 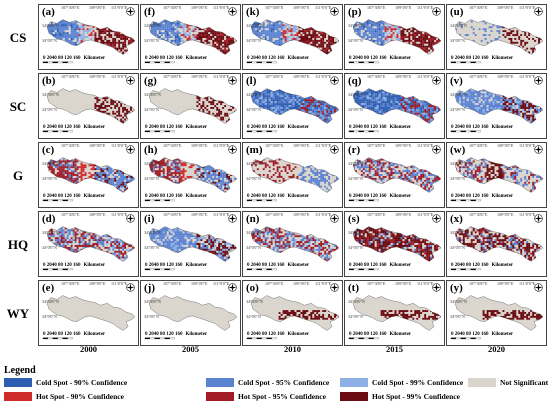 I want to click on legend-item: Cold Spot - 90% Confidence, so click(x=65, y=382).